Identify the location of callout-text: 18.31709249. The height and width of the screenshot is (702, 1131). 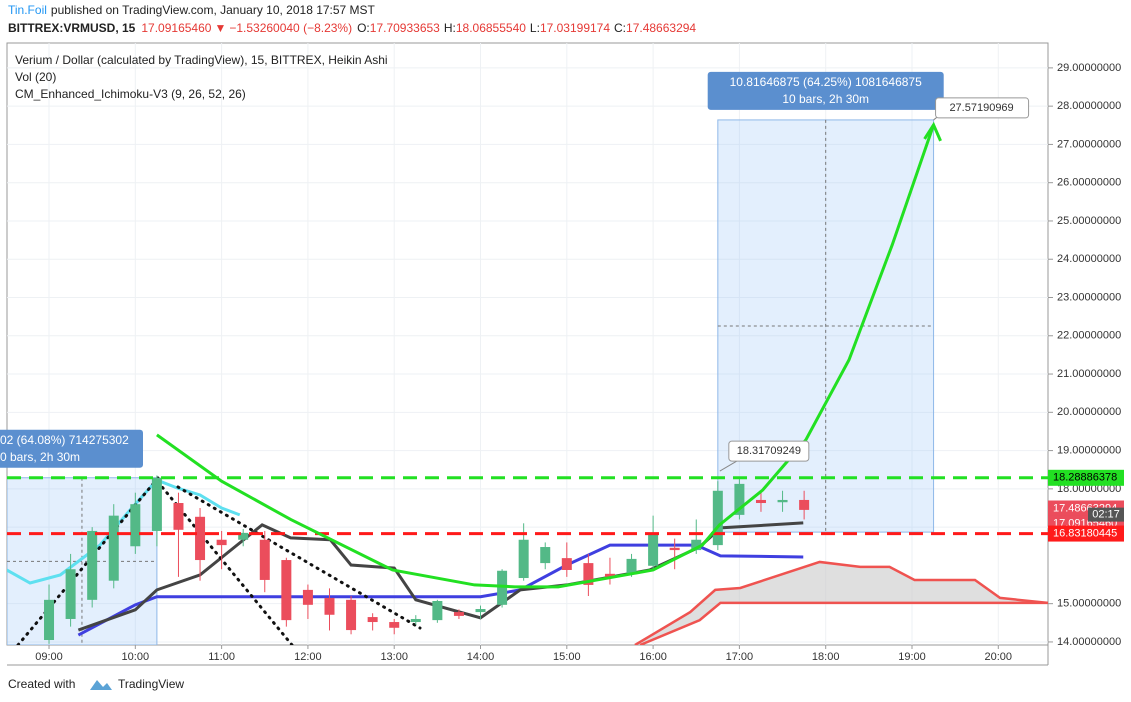
(769, 451).